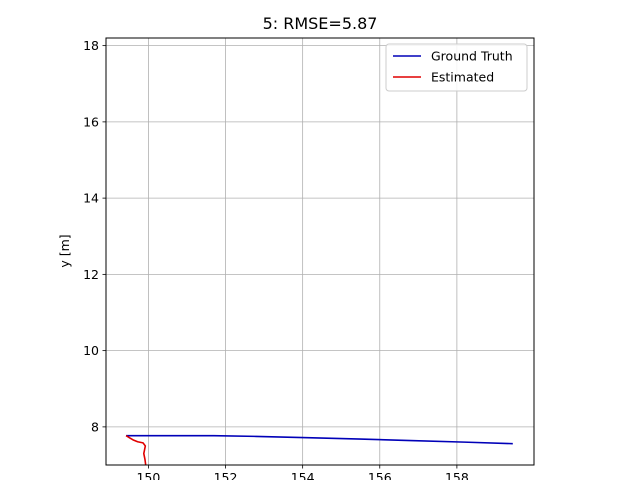  I want to click on plot-lines, so click(319, 449).